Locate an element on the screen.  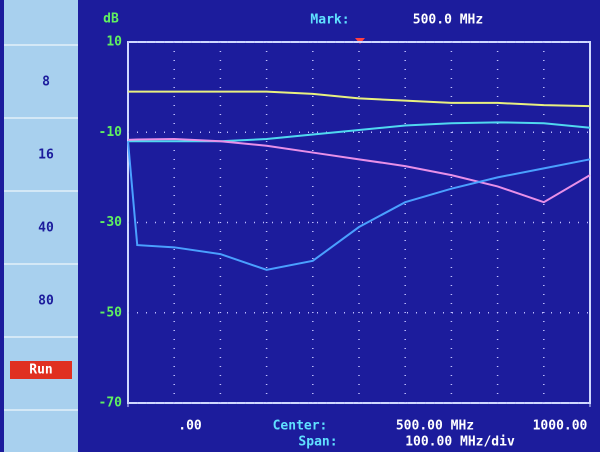
y-tick-label: -50 is located at coordinates (111, 312).